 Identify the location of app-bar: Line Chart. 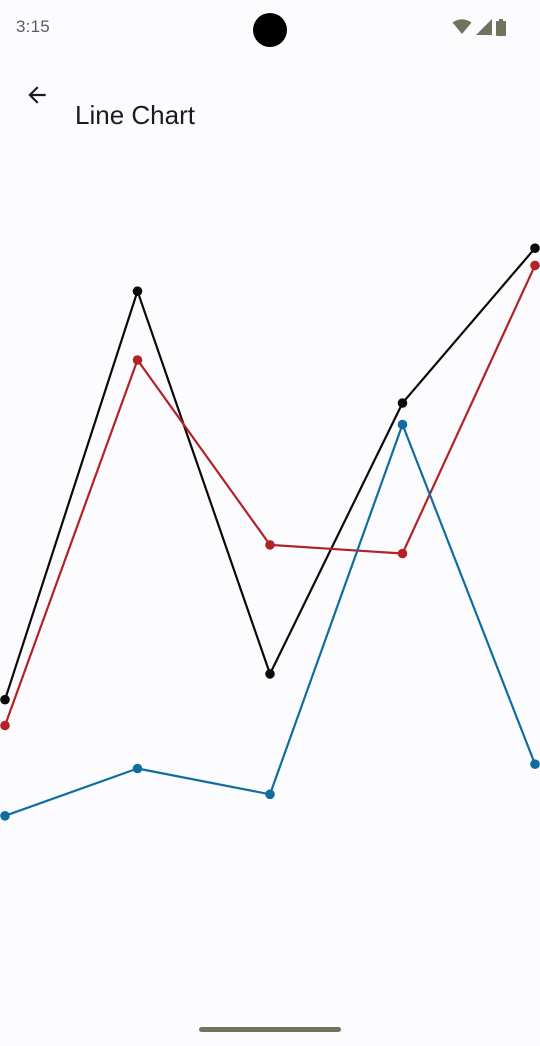
(270, 98).